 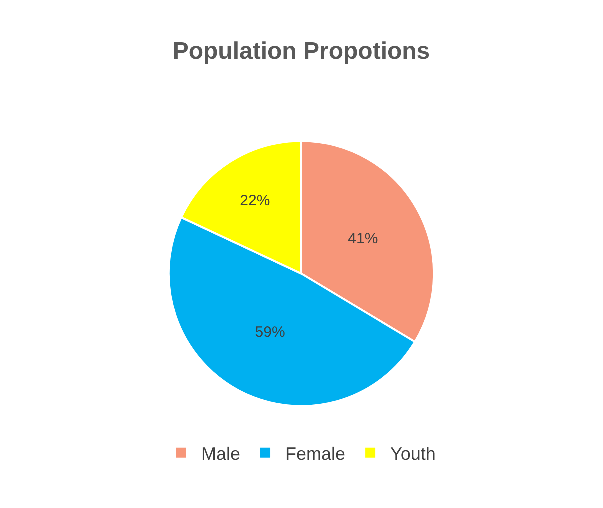 What do you see at coordinates (363, 239) in the screenshot?
I see `data-label: 41%` at bounding box center [363, 239].